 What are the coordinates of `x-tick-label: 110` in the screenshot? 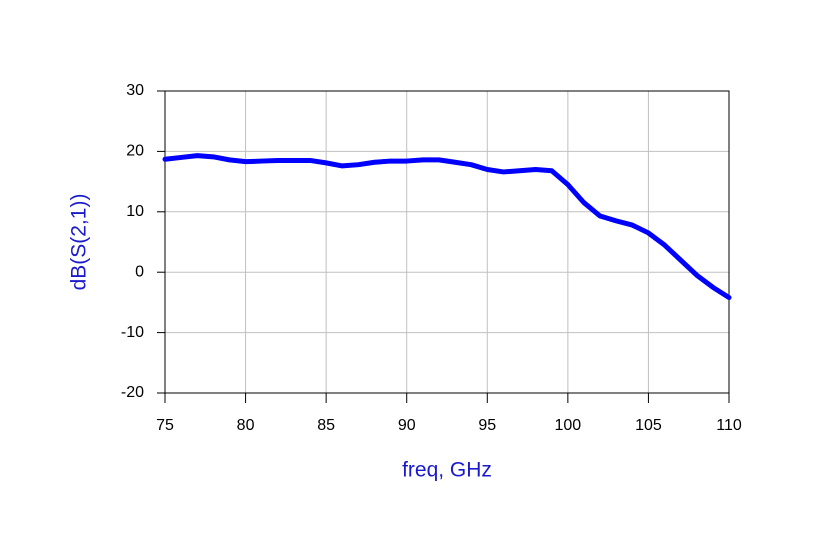 It's located at (729, 425).